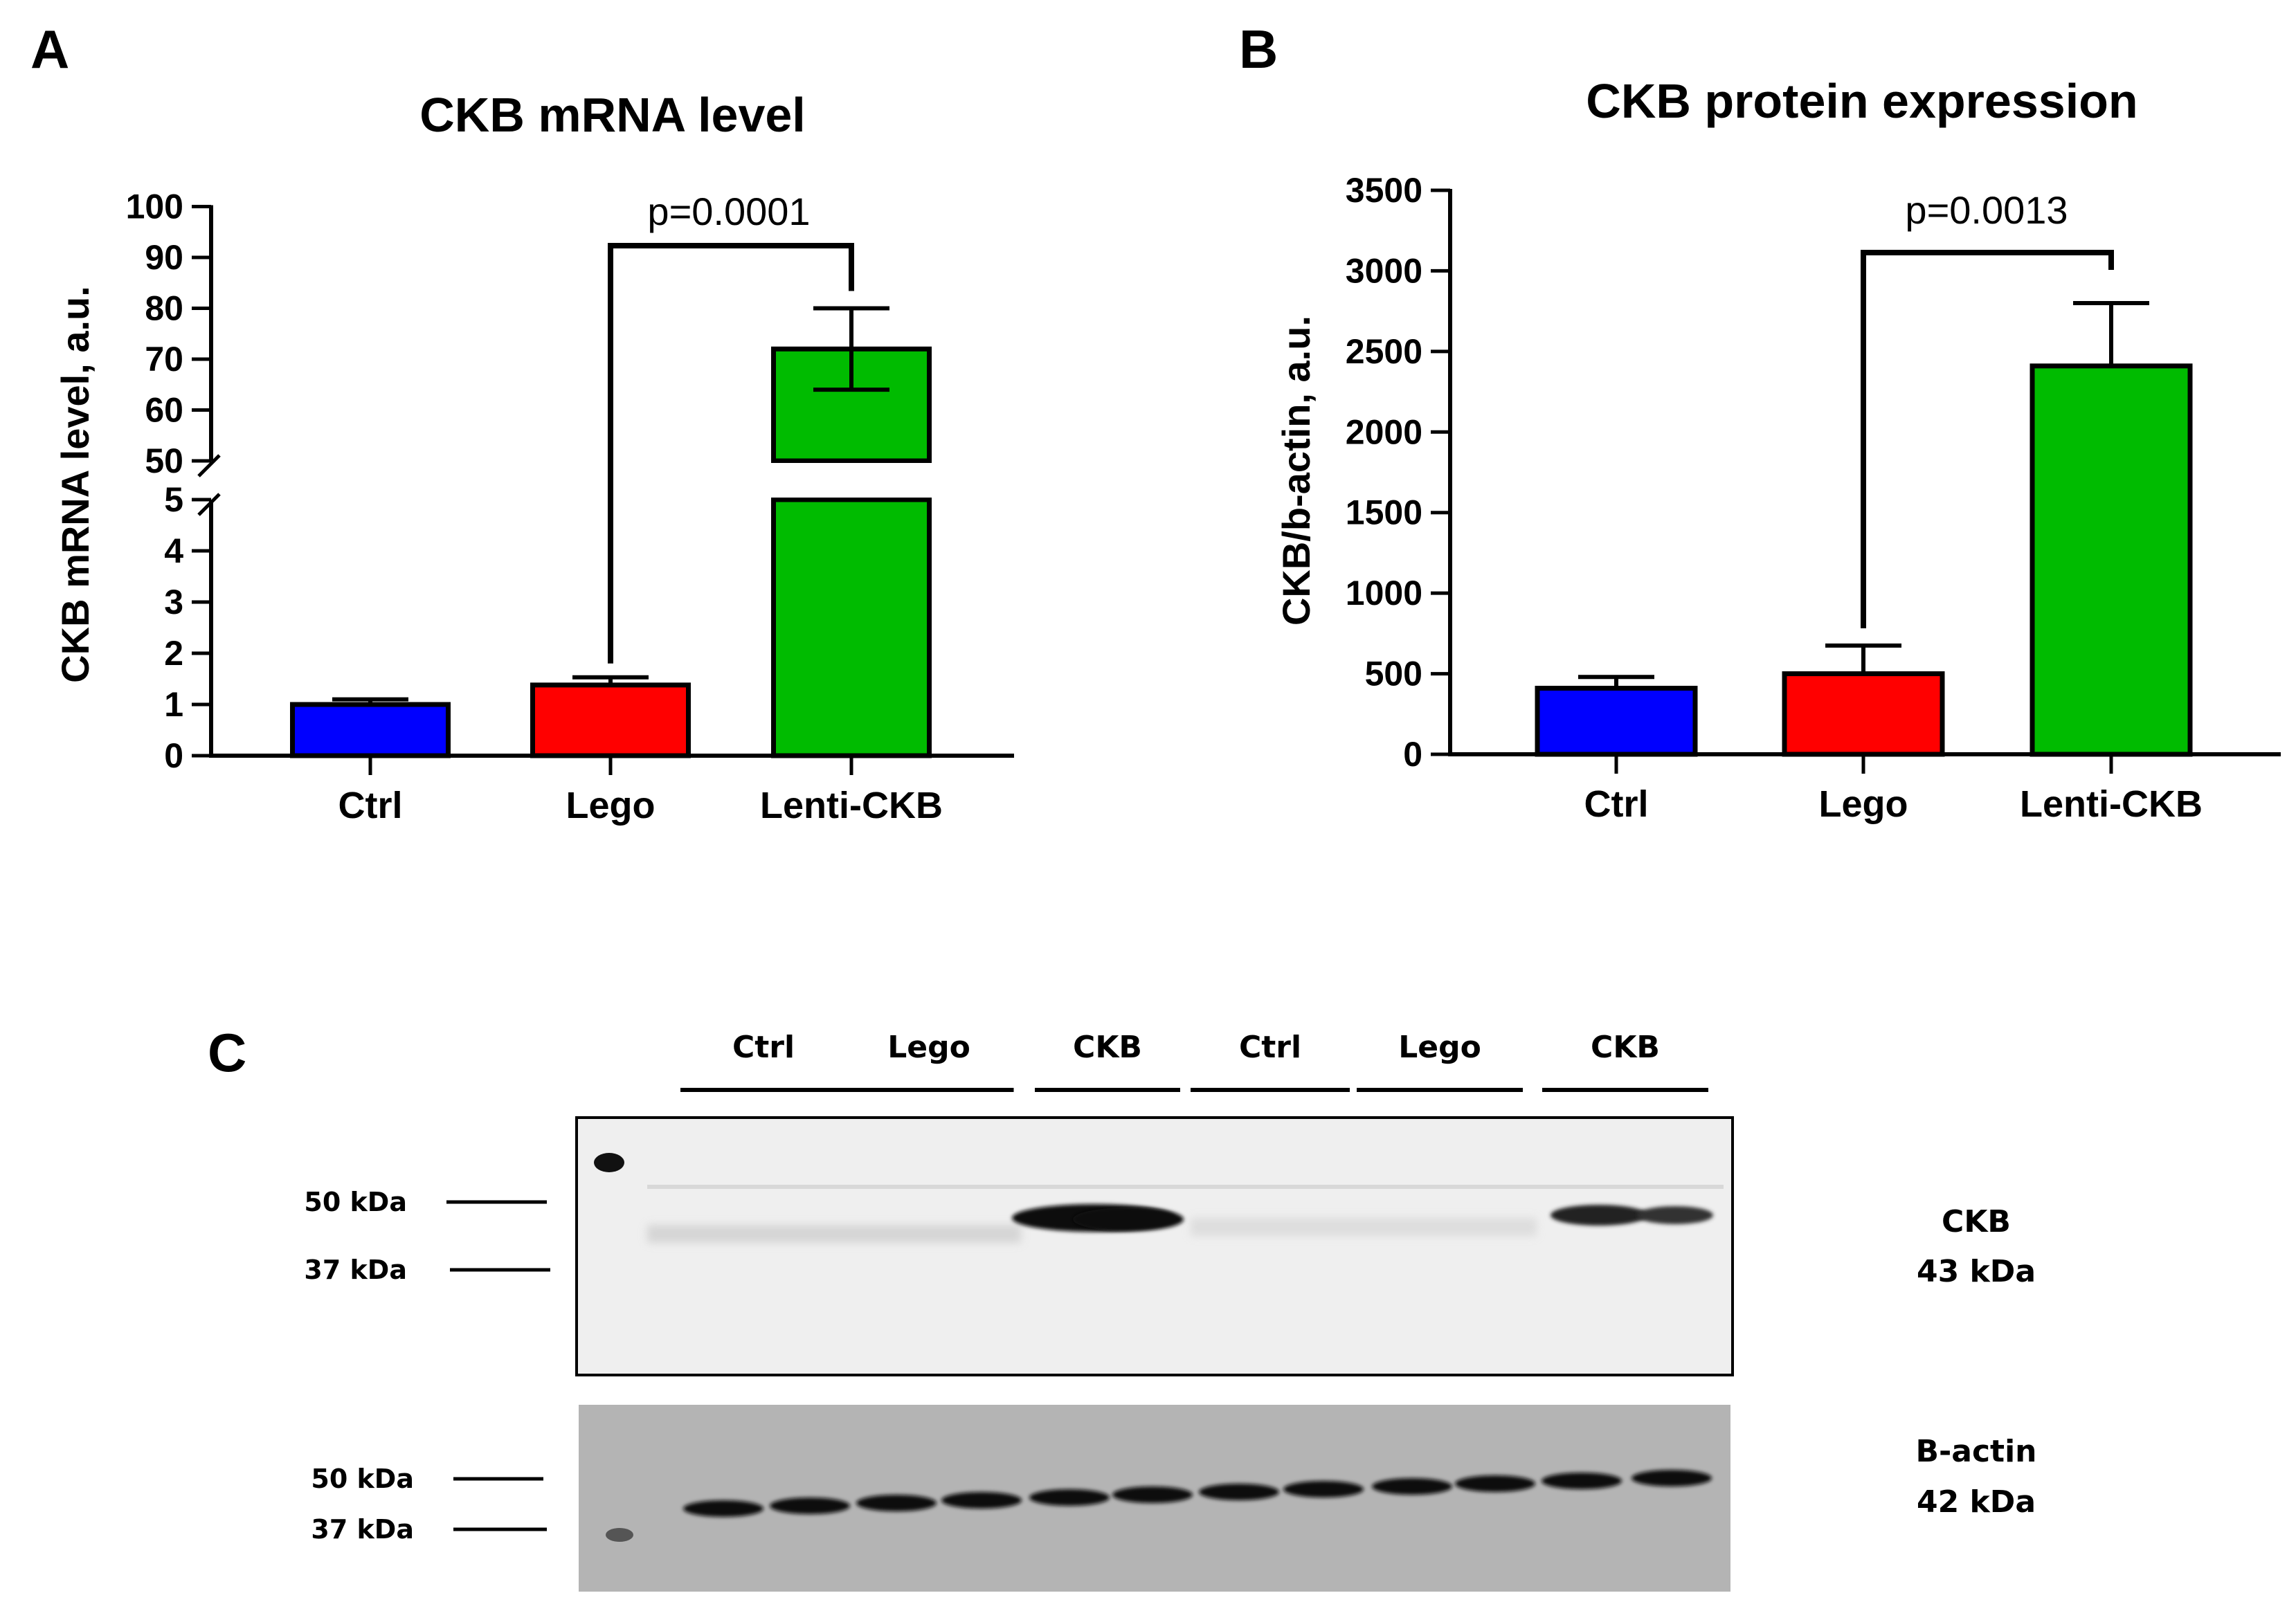 This screenshot has width=2296, height=1620. I want to click on y-tick-label: 1, so click(174, 705).